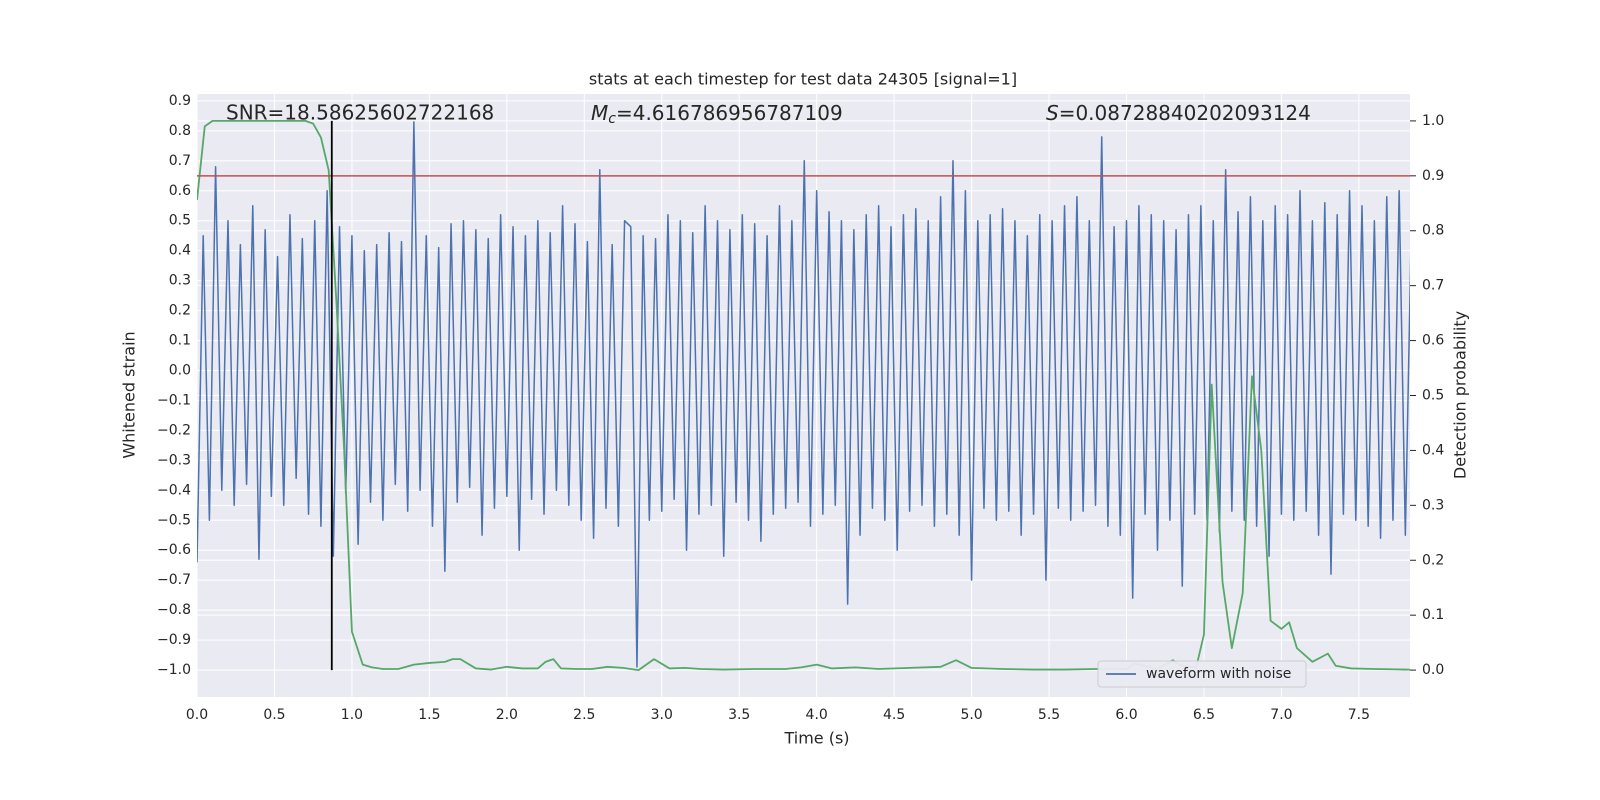  Describe the element at coordinates (180, 281) in the screenshot. I see `y-tick-label: 0.3` at that location.